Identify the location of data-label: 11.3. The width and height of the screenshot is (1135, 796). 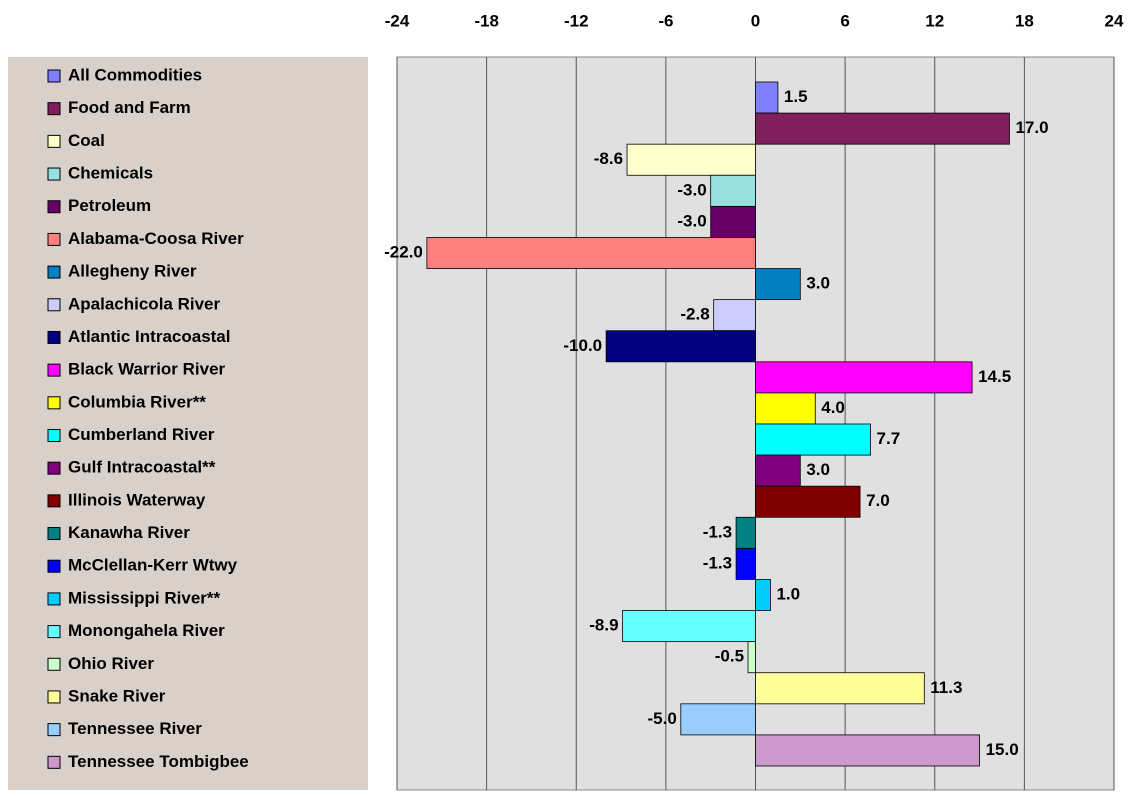
(946, 687).